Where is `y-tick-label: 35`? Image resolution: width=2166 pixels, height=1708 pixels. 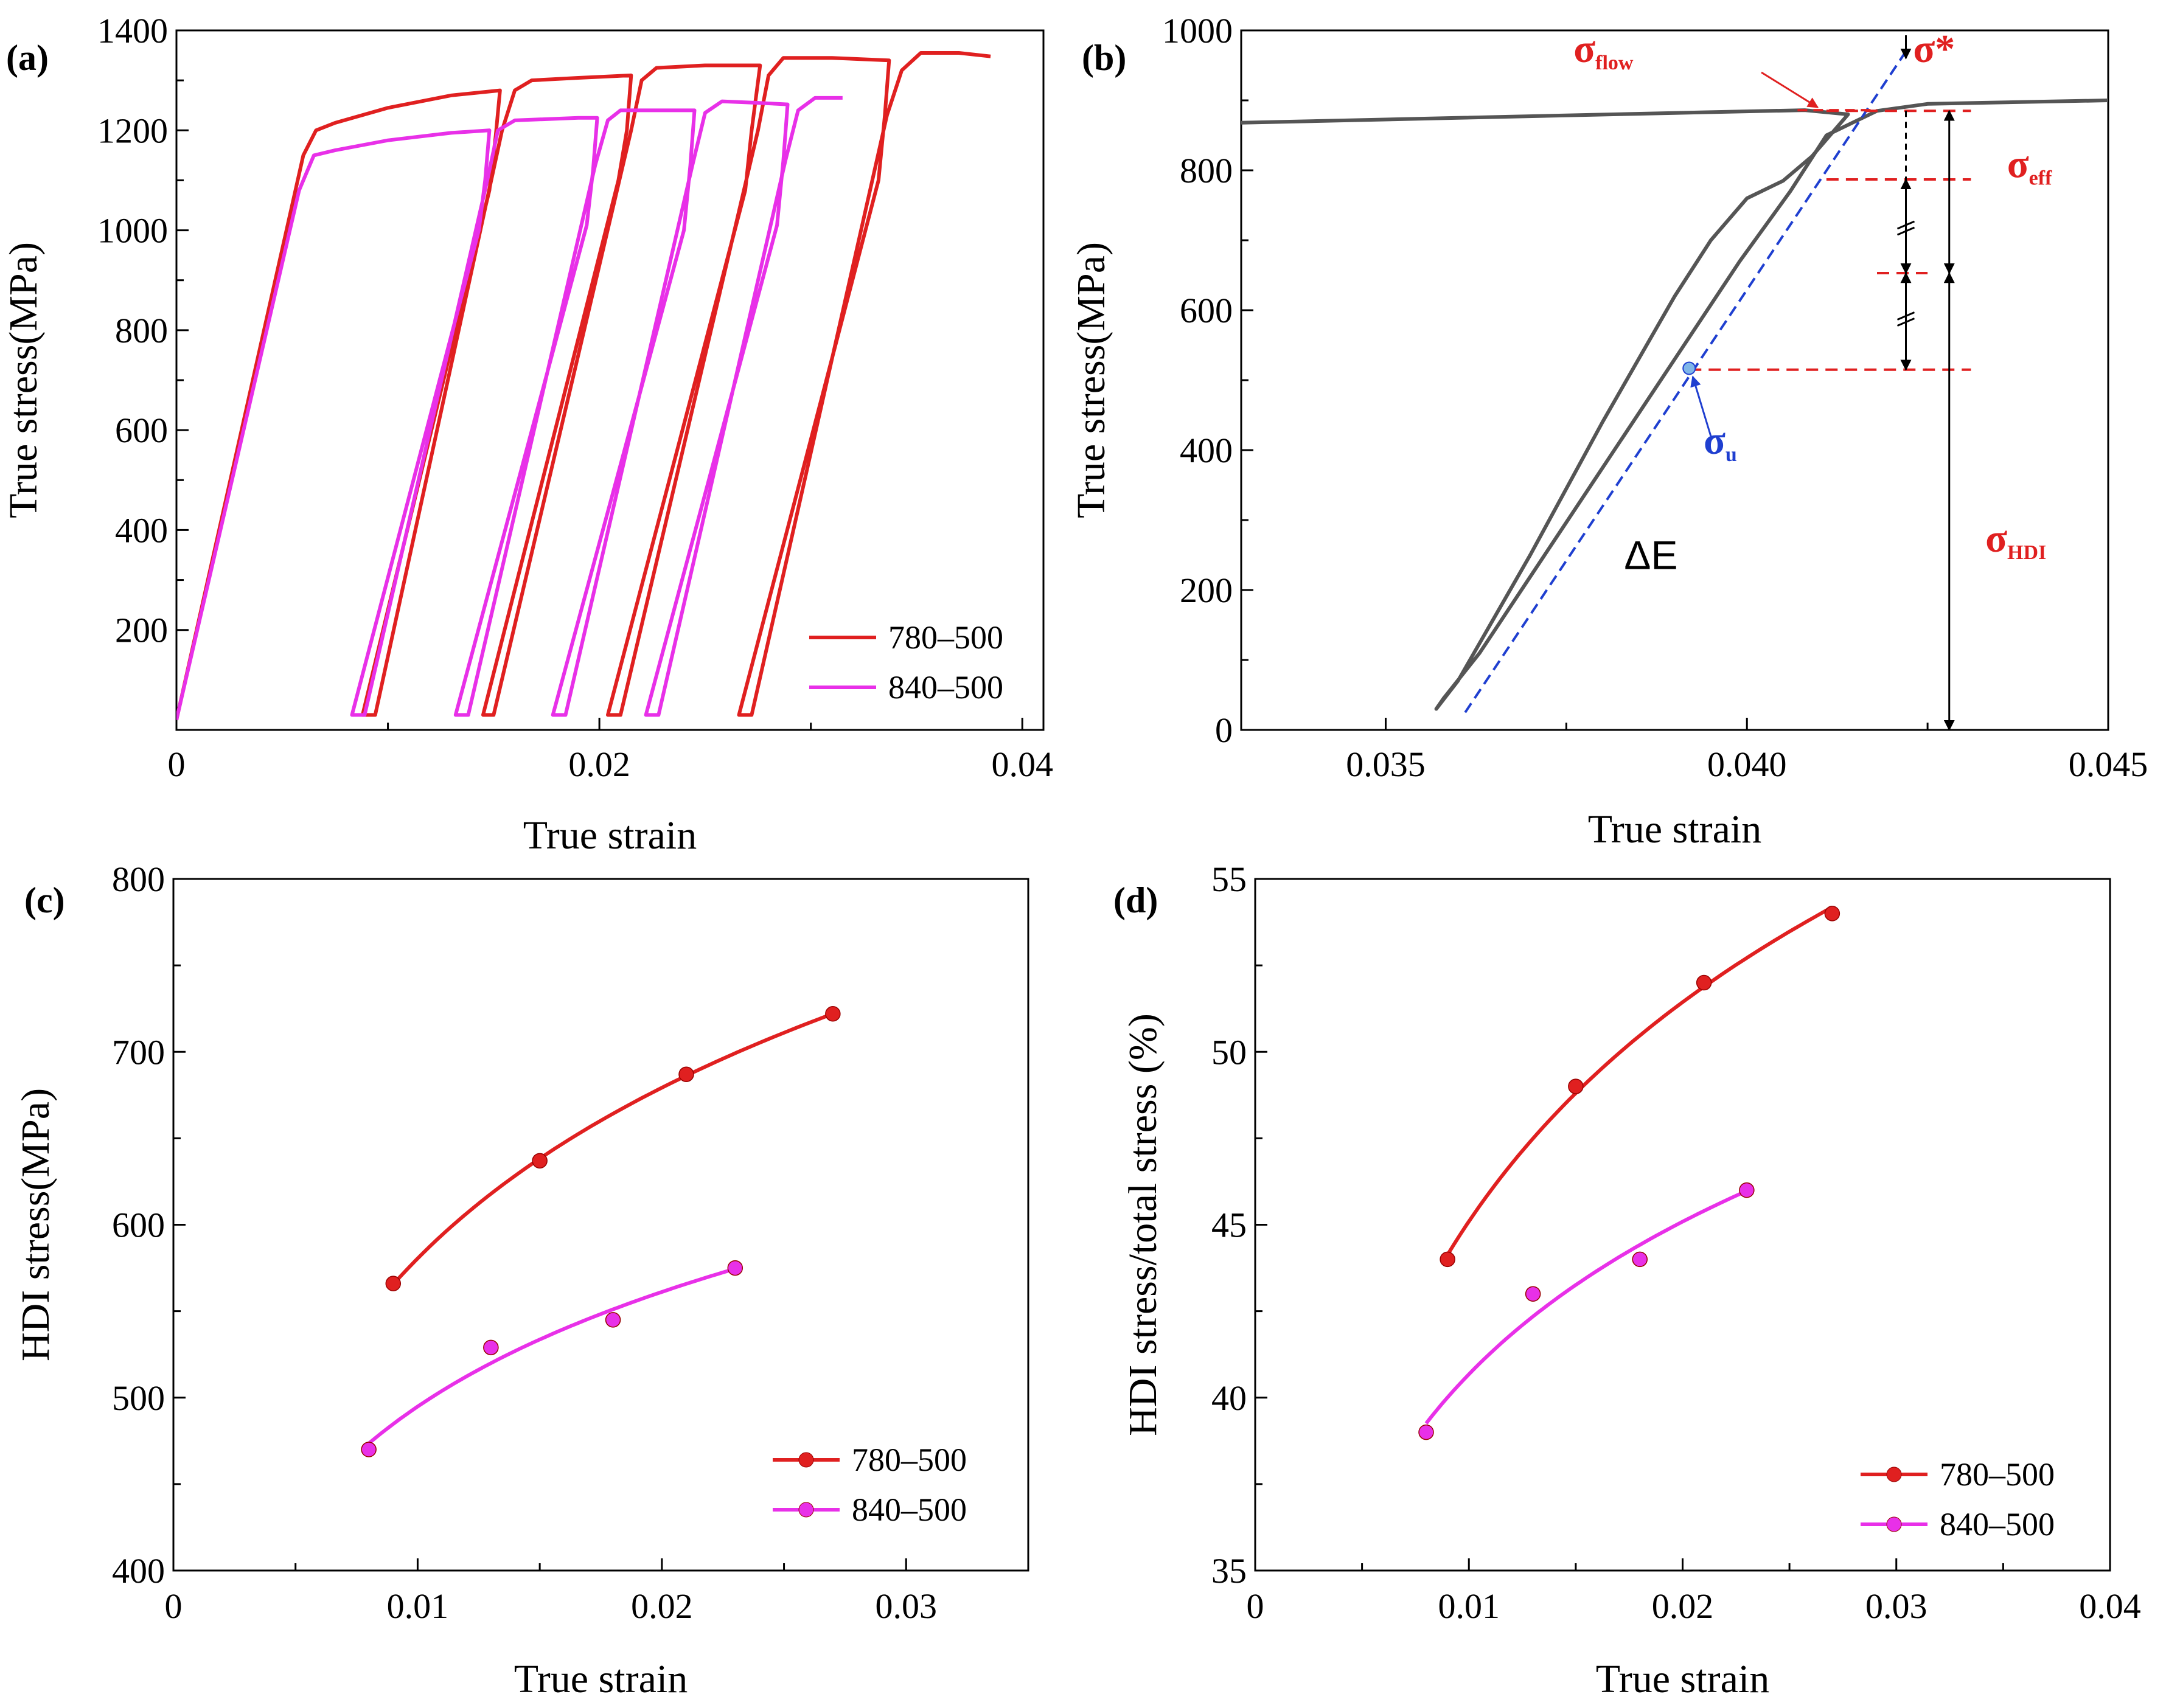
y-tick-label: 35 is located at coordinates (1229, 1571).